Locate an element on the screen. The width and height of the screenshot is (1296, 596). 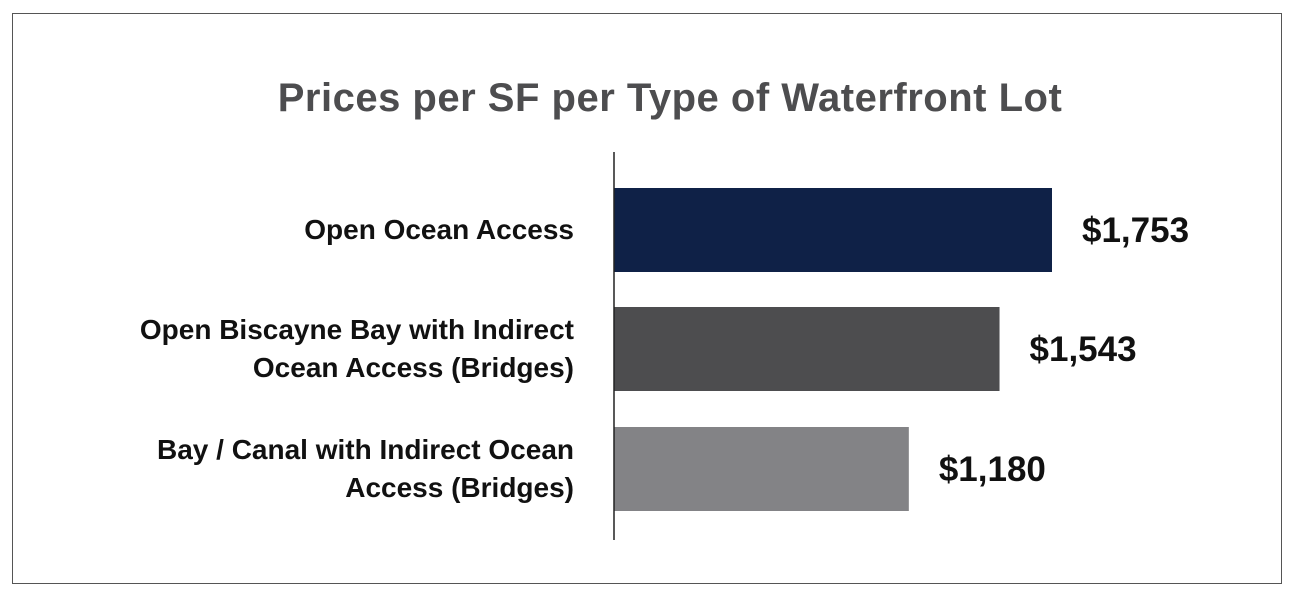
chart-title: Prices per SF per Type of Waterfront Lot is located at coordinates (670, 98).